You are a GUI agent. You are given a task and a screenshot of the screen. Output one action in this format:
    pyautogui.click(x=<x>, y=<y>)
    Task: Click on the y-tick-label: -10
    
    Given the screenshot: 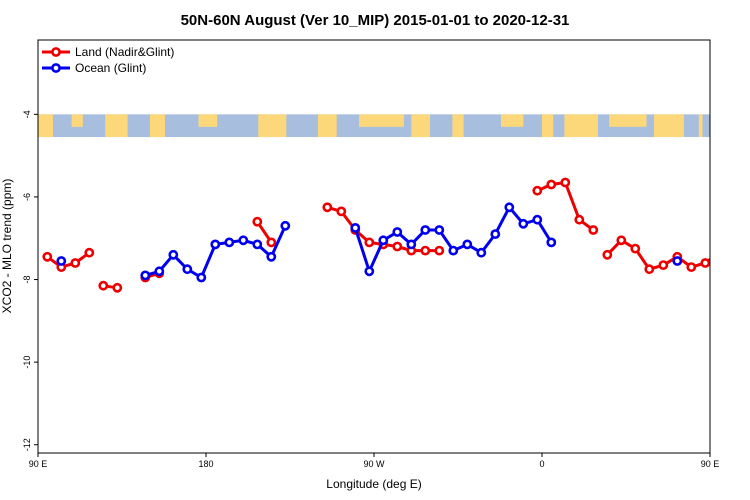 What is the action you would take?
    pyautogui.click(x=27, y=362)
    